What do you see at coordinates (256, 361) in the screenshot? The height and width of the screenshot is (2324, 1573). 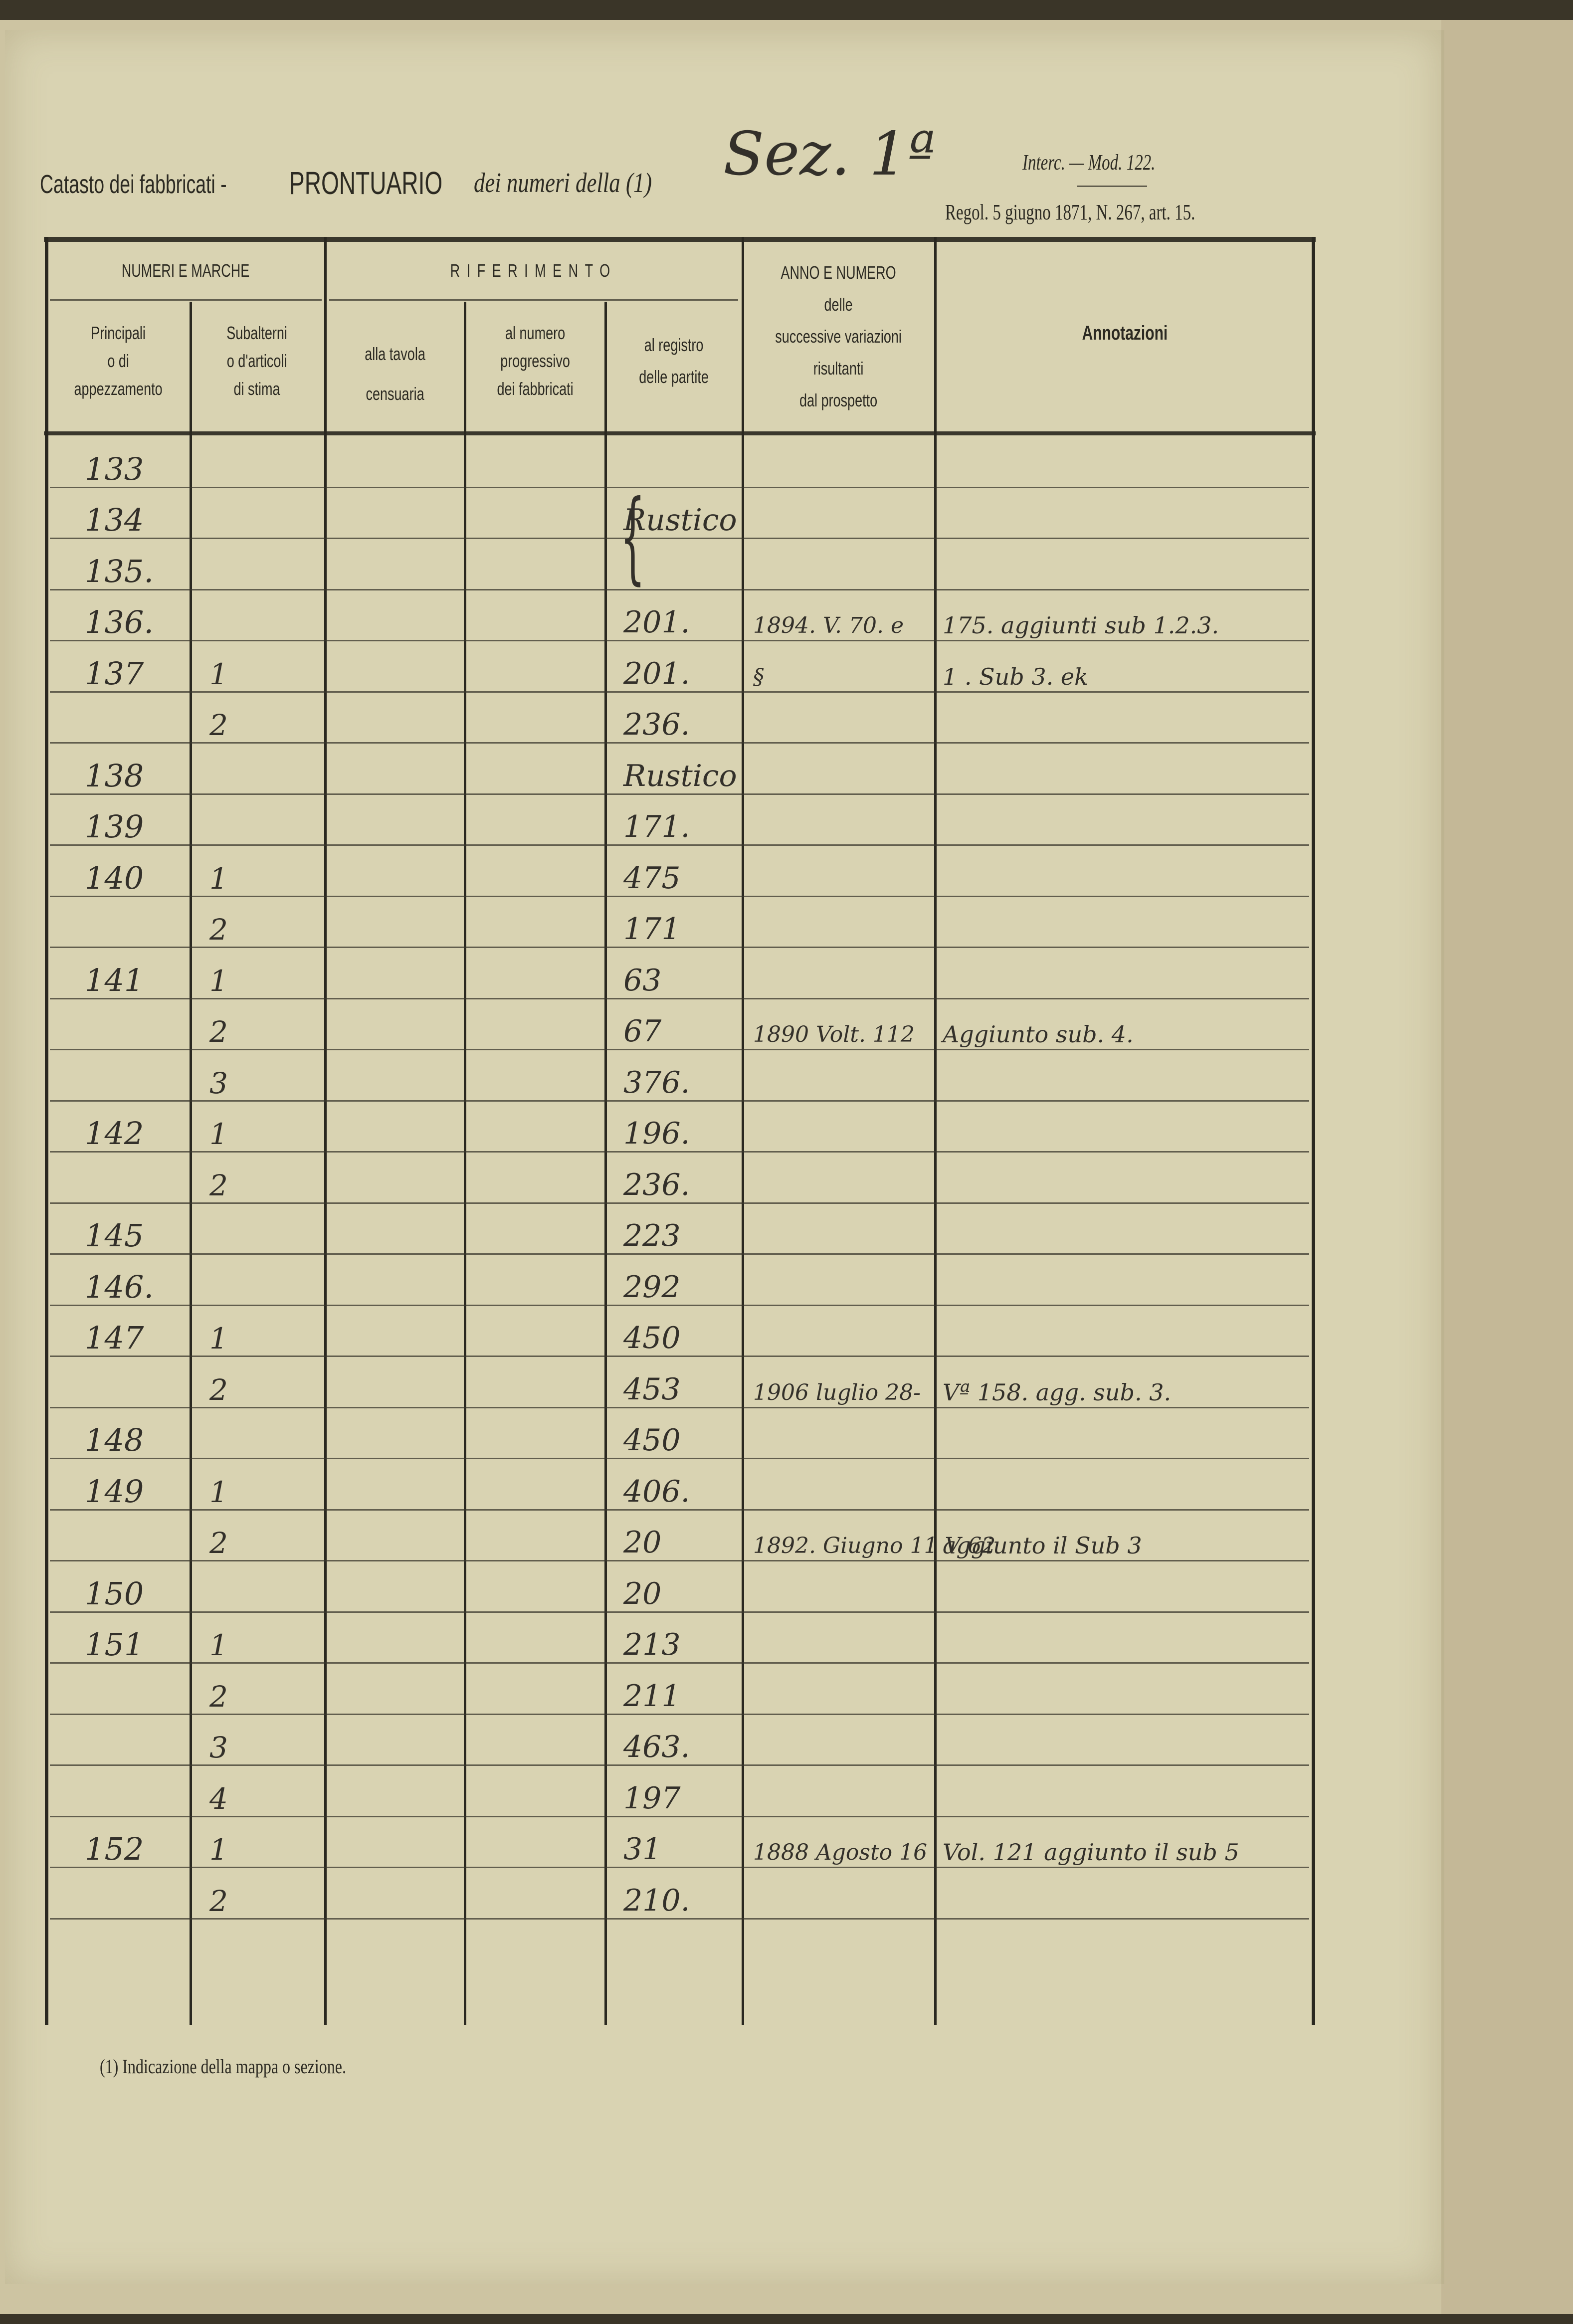 I see `header-subalterni: Subalterni o d'articoli di stima` at bounding box center [256, 361].